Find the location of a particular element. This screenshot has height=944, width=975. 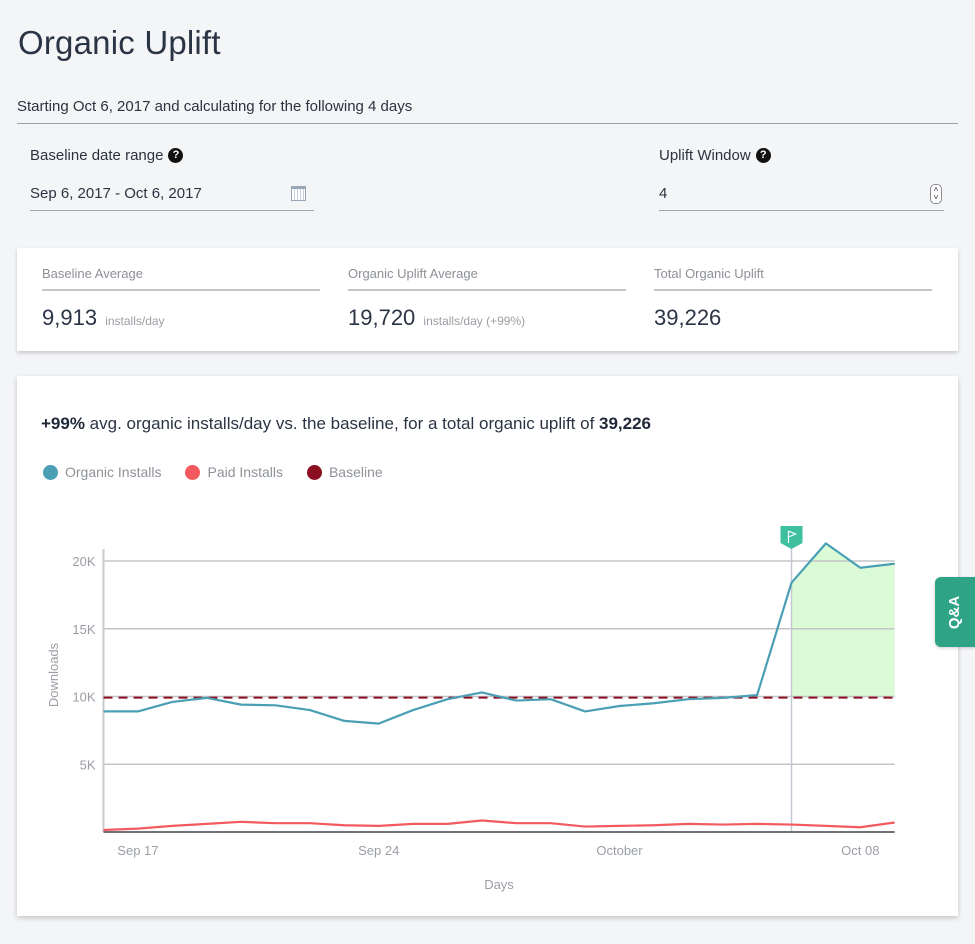

calendar-icon is located at coordinates (298, 193).